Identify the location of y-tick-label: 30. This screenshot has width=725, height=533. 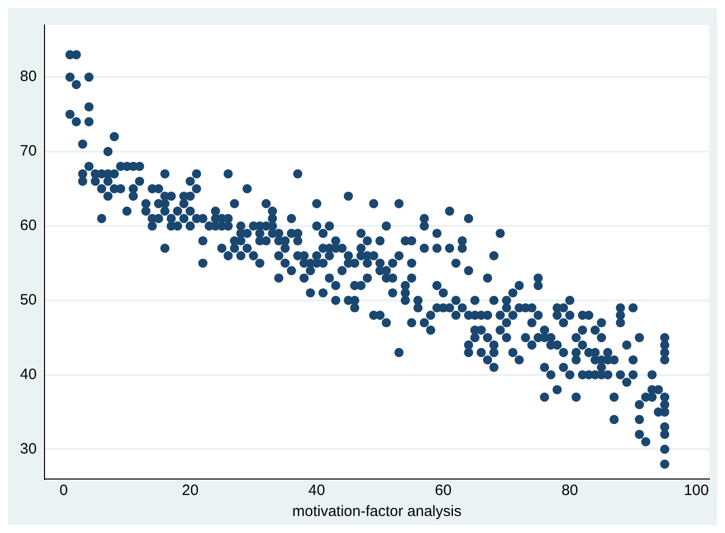
(28, 449).